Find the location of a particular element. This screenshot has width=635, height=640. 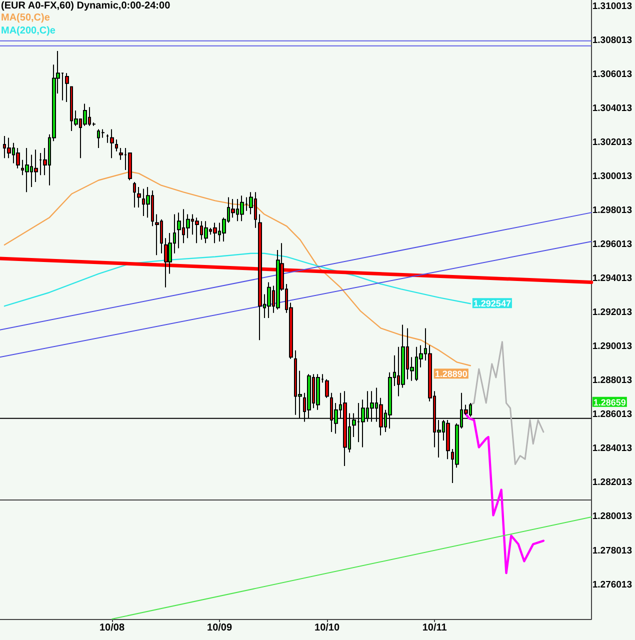

y-tick-label: 1.284013 is located at coordinates (612, 448).